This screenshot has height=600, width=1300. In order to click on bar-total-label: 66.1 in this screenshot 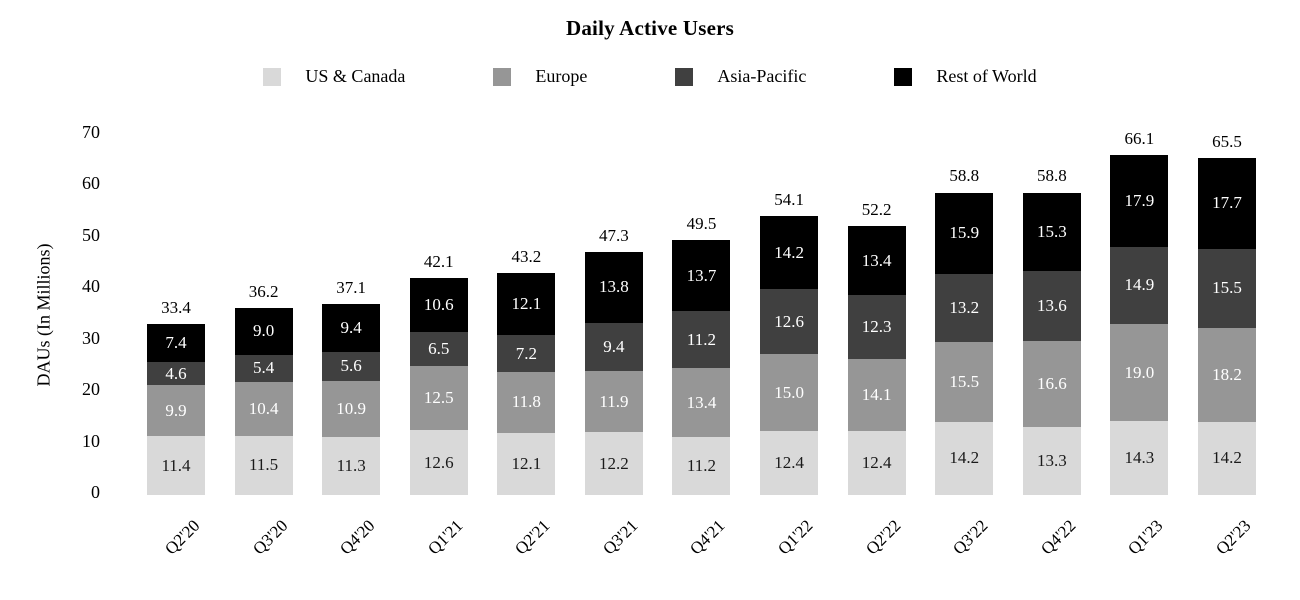, I will do `click(1139, 138)`.